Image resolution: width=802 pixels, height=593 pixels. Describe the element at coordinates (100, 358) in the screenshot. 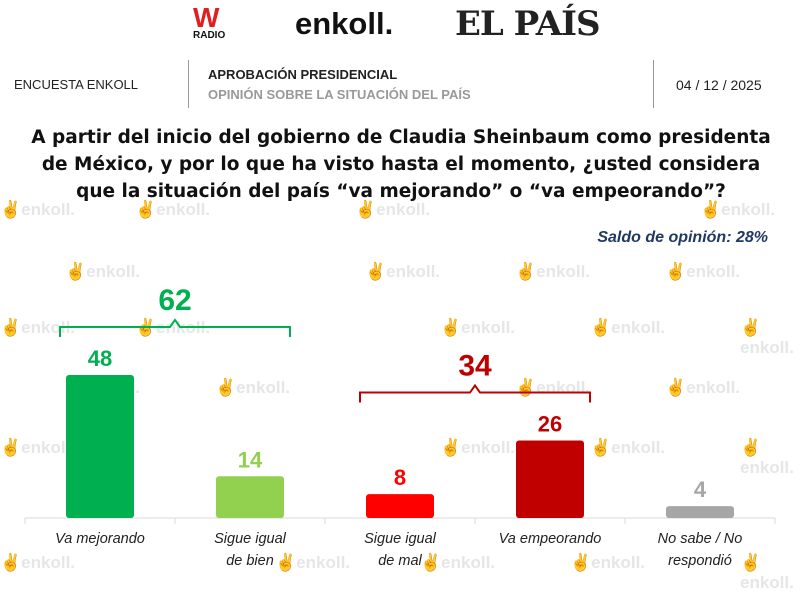

I see `data-label: 48` at that location.